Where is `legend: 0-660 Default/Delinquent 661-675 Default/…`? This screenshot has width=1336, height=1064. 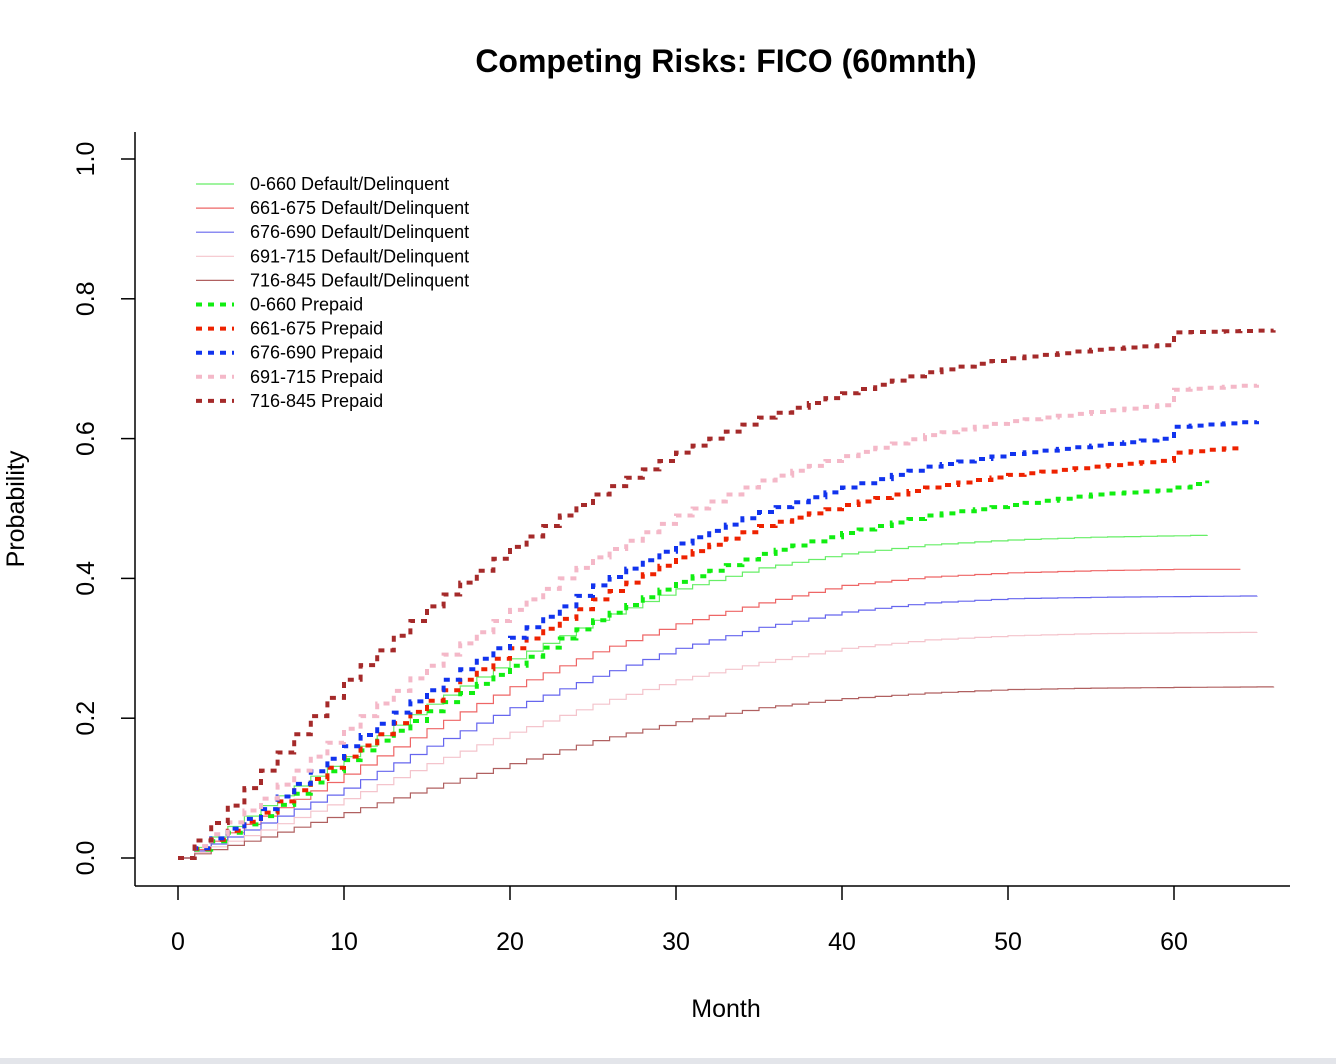
legend: 0-660 Default/Delinquent 661-675 Default/… is located at coordinates (332, 292).